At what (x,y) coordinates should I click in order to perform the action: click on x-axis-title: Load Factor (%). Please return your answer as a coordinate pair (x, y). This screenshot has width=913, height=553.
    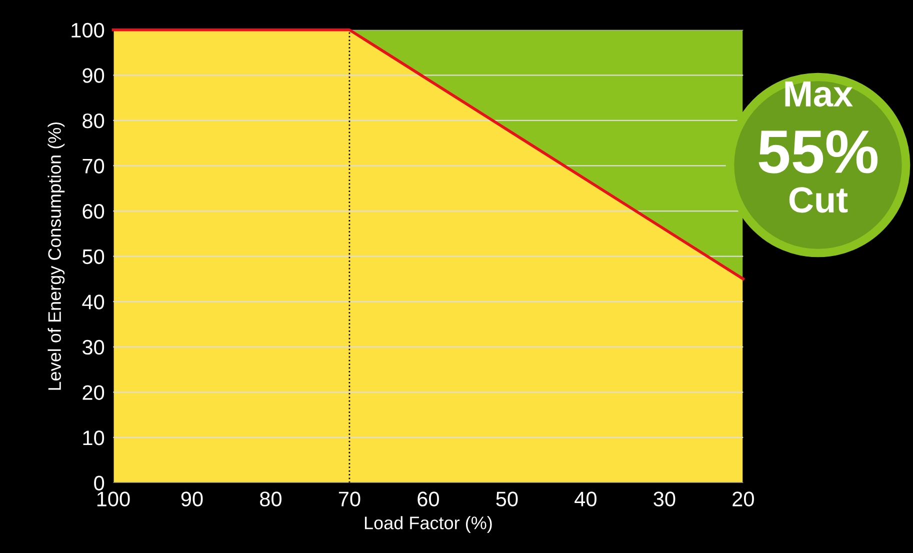
    Looking at the image, I should click on (428, 524).